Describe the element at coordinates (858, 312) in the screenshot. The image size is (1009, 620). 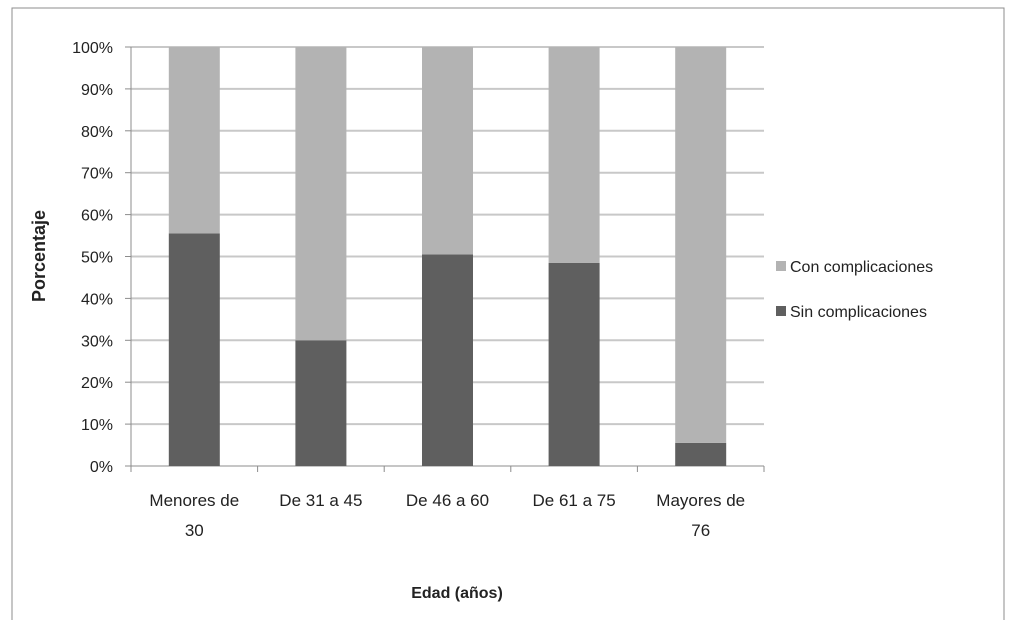
I see `legend-label-sin-complicaciones: Sin complicaciones` at that location.